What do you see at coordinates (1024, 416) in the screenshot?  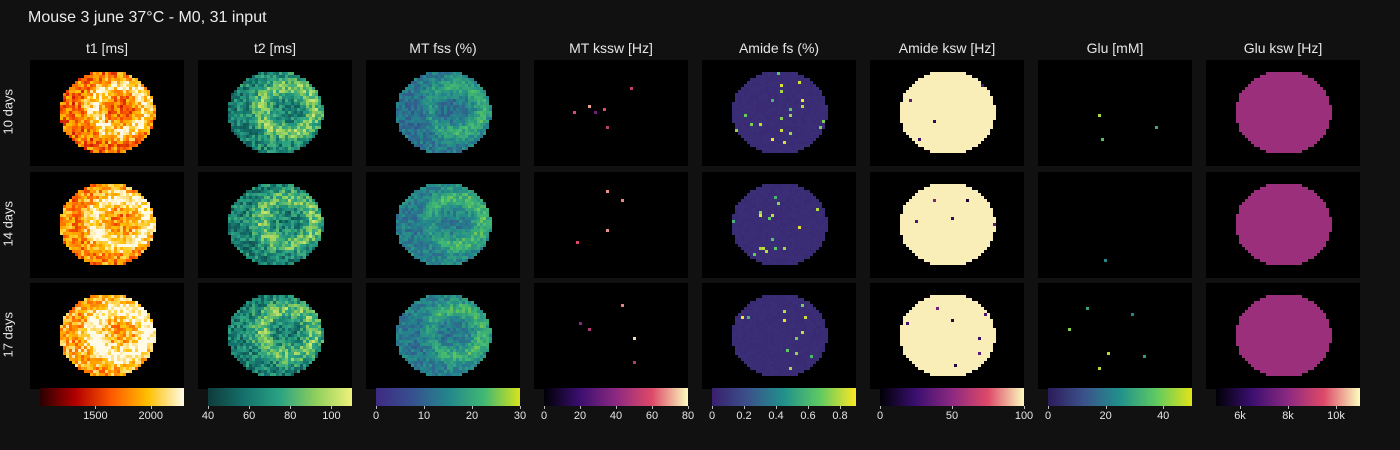 I see `colorbar-tick-amide_ksw-2: 100` at bounding box center [1024, 416].